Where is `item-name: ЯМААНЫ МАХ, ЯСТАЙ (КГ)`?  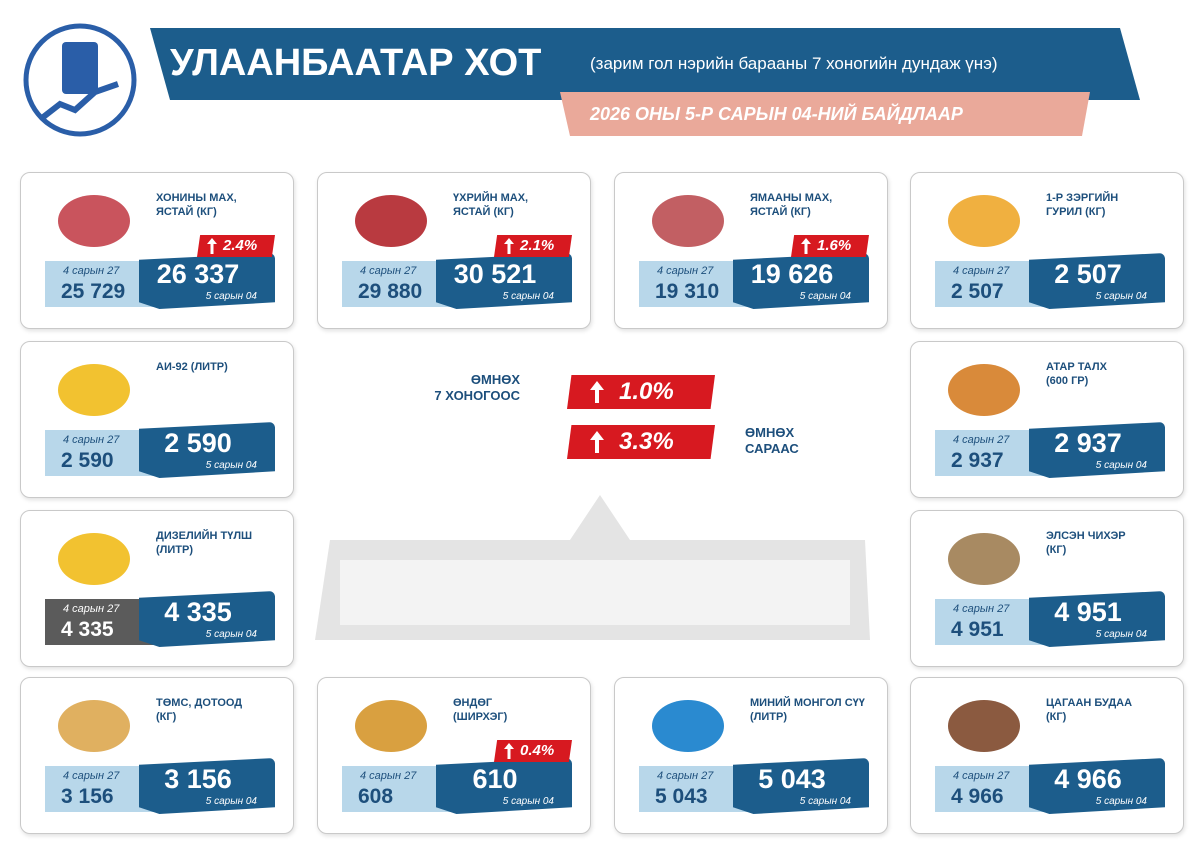 item-name: ЯМААНЫ МАХ, ЯСТАЙ (КГ) is located at coordinates (791, 205).